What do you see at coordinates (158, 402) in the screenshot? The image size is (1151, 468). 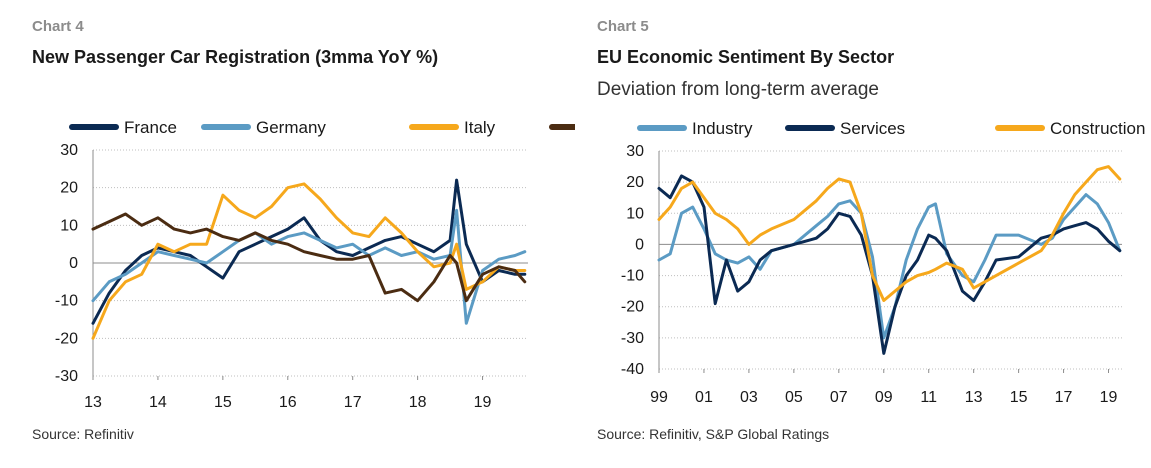 I see `x-tick-label: 14` at bounding box center [158, 402].